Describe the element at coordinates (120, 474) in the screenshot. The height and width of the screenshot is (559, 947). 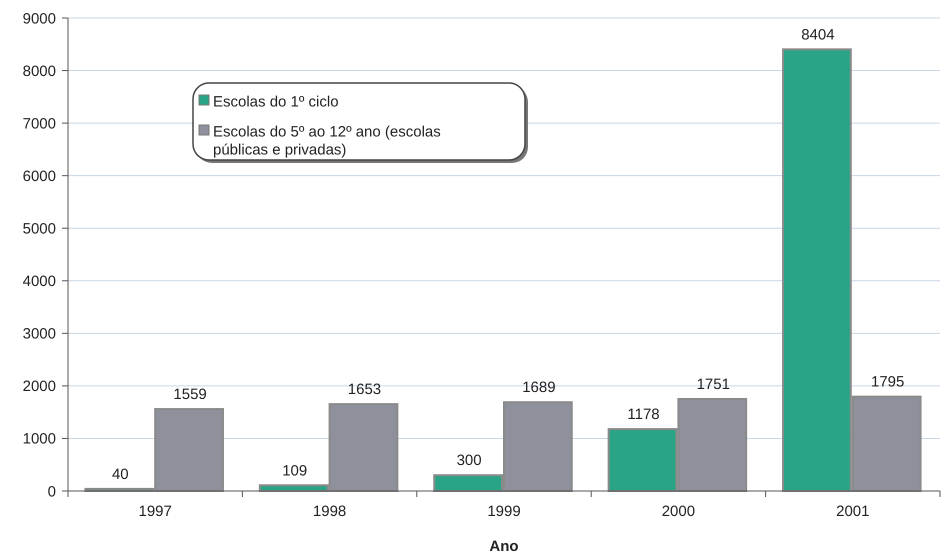
I see `data-label: 40` at that location.